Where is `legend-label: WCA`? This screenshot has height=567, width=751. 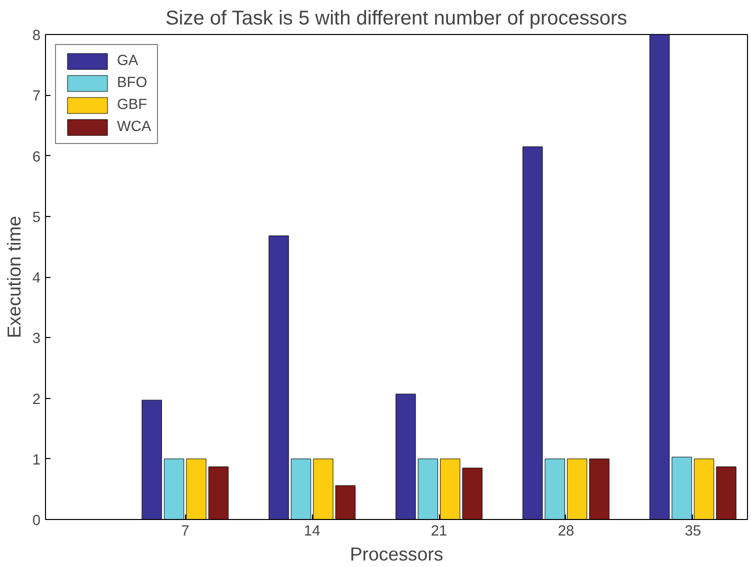
legend-label: WCA is located at coordinates (134, 127).